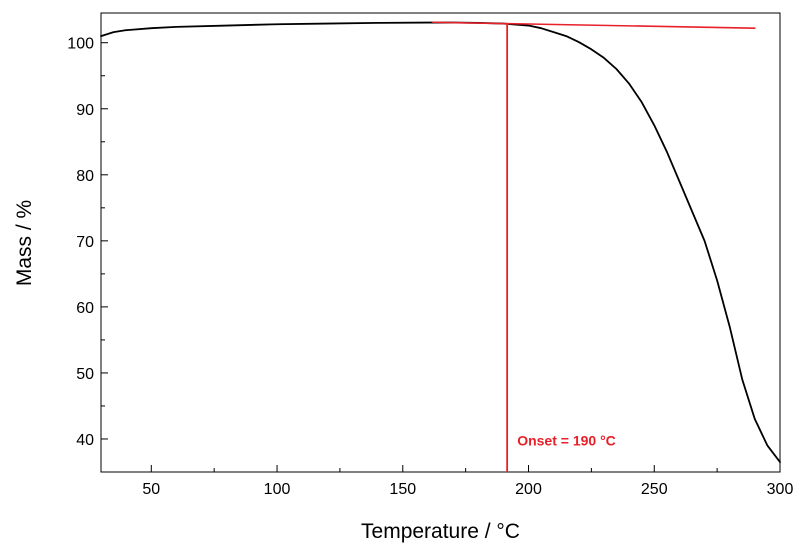 The width and height of the screenshot is (800, 549). I want to click on y-tick-label: 90, so click(85, 110).